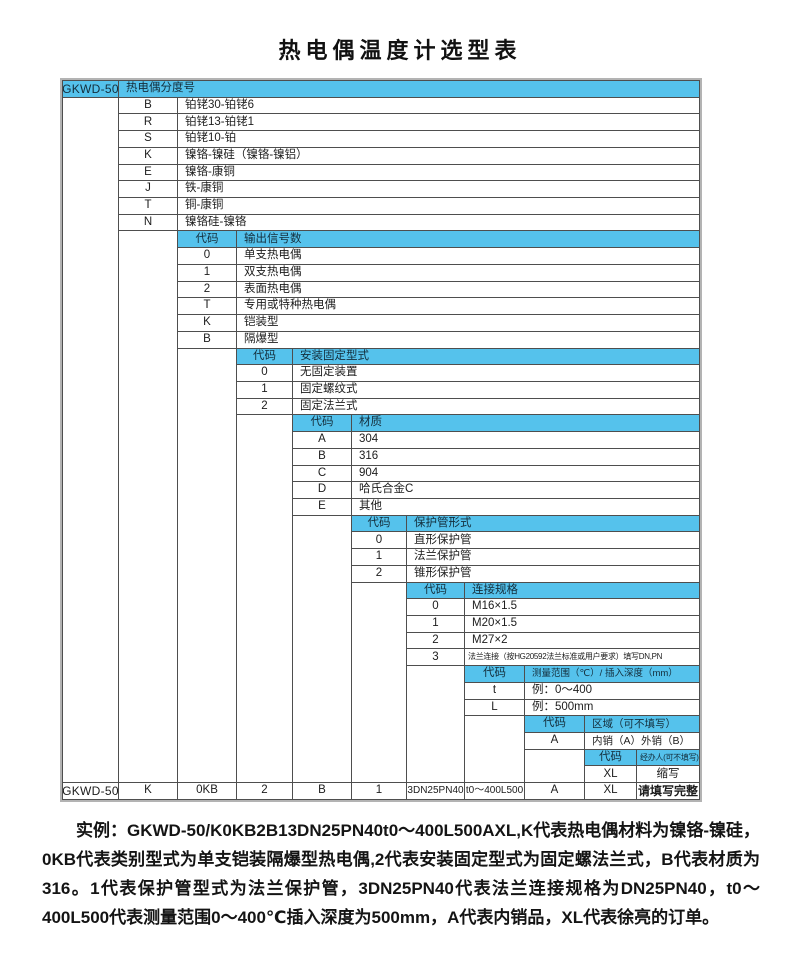 This screenshot has width=800, height=975. I want to click on desc-cell: 专用或特种热电偶, so click(468, 307).